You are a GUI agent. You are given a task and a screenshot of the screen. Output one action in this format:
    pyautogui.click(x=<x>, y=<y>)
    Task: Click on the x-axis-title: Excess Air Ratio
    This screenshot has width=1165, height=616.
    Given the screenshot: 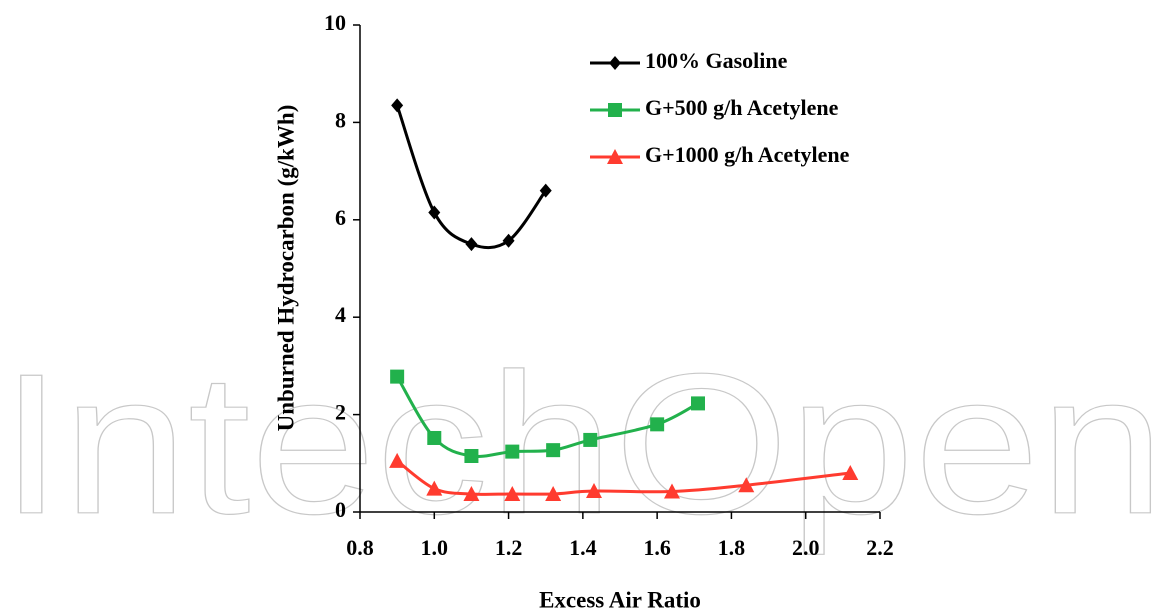 What is the action you would take?
    pyautogui.click(x=620, y=599)
    